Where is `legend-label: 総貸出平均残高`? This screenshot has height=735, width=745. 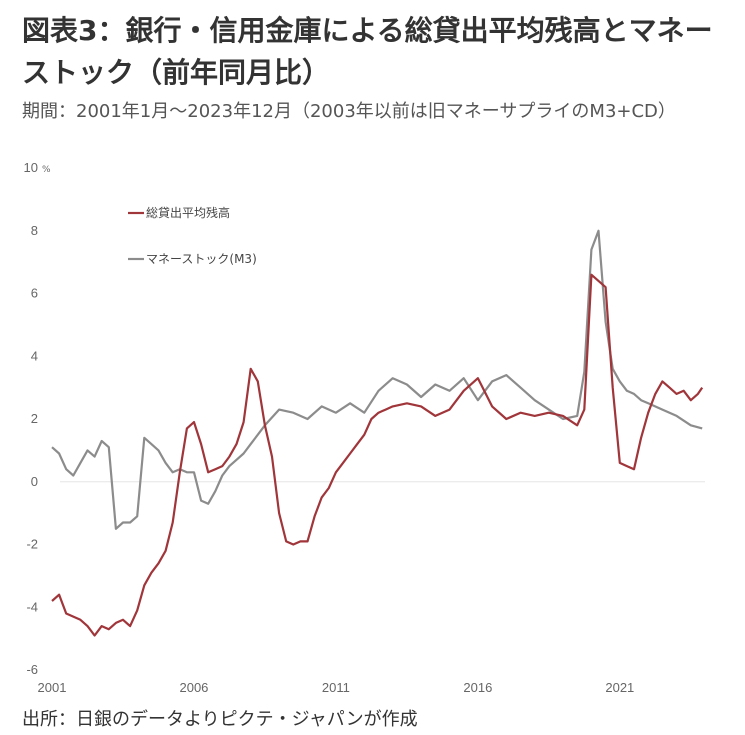 legend-label: 総貸出平均残高 is located at coordinates (188, 212).